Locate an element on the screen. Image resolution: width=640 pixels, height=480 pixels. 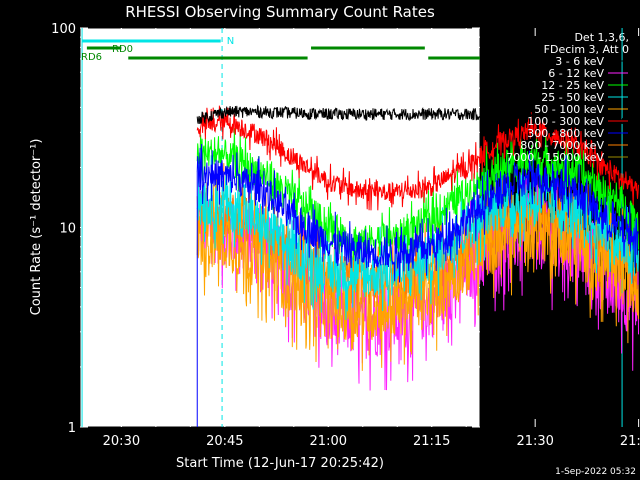
y-tick-label: 100 is located at coordinates (63, 29).